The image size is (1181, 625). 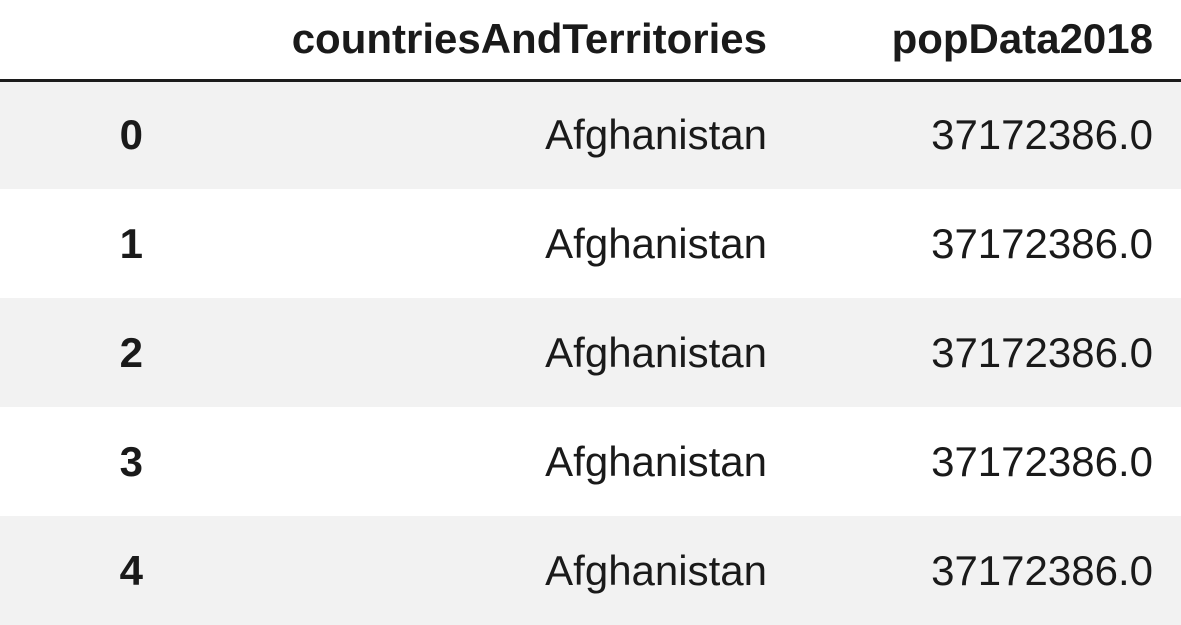 I want to click on row-index: 1, so click(x=131, y=243).